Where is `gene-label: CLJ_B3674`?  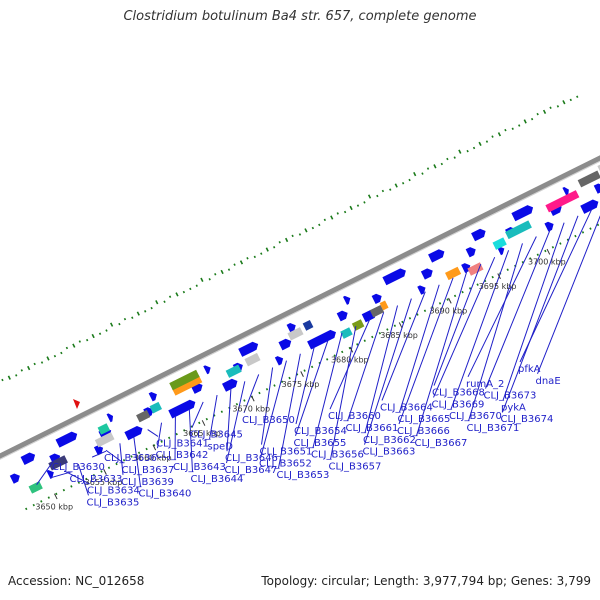 gene-label: CLJ_B3674 is located at coordinates (527, 419).